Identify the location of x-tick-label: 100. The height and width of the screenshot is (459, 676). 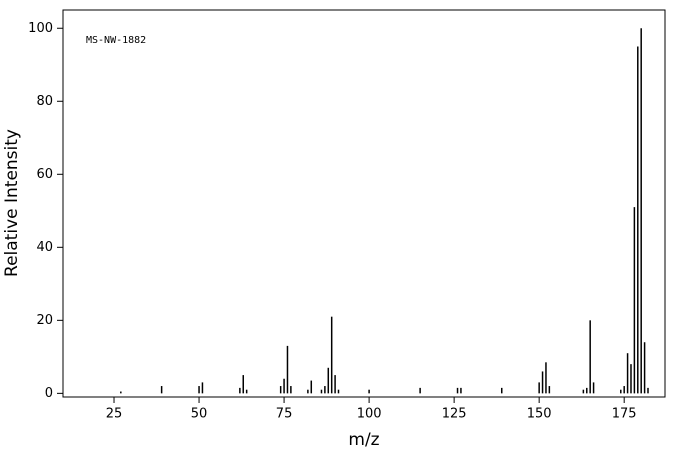
(369, 414).